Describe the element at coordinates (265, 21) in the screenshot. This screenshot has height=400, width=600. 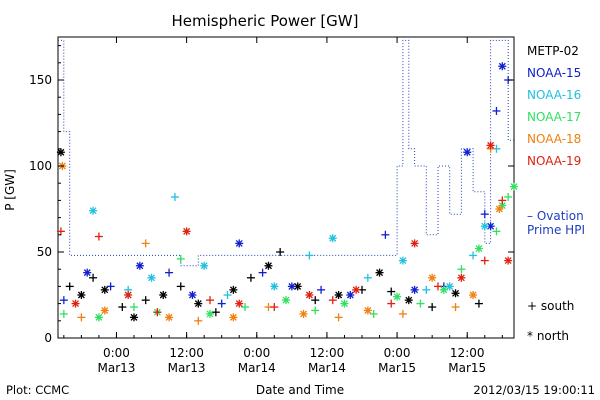
I see `chart-title: Hemispheric Power [GW]` at that location.